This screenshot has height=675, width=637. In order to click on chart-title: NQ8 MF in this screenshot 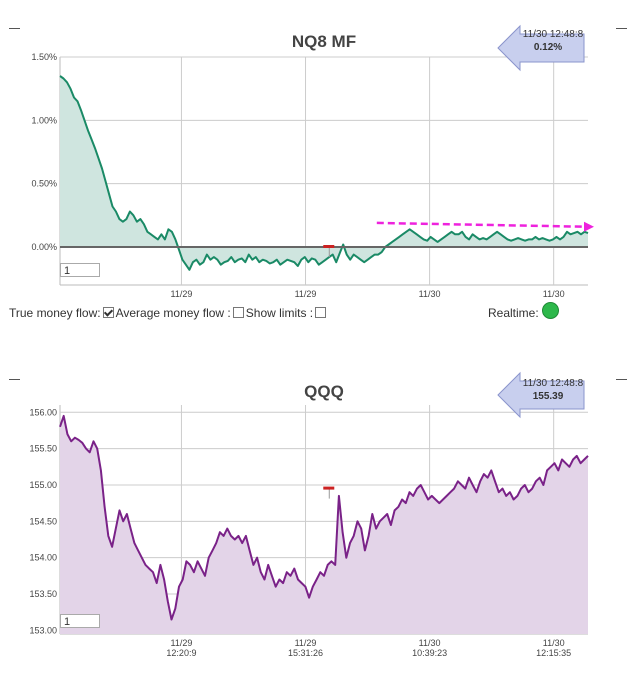, I will do `click(324, 41)`.